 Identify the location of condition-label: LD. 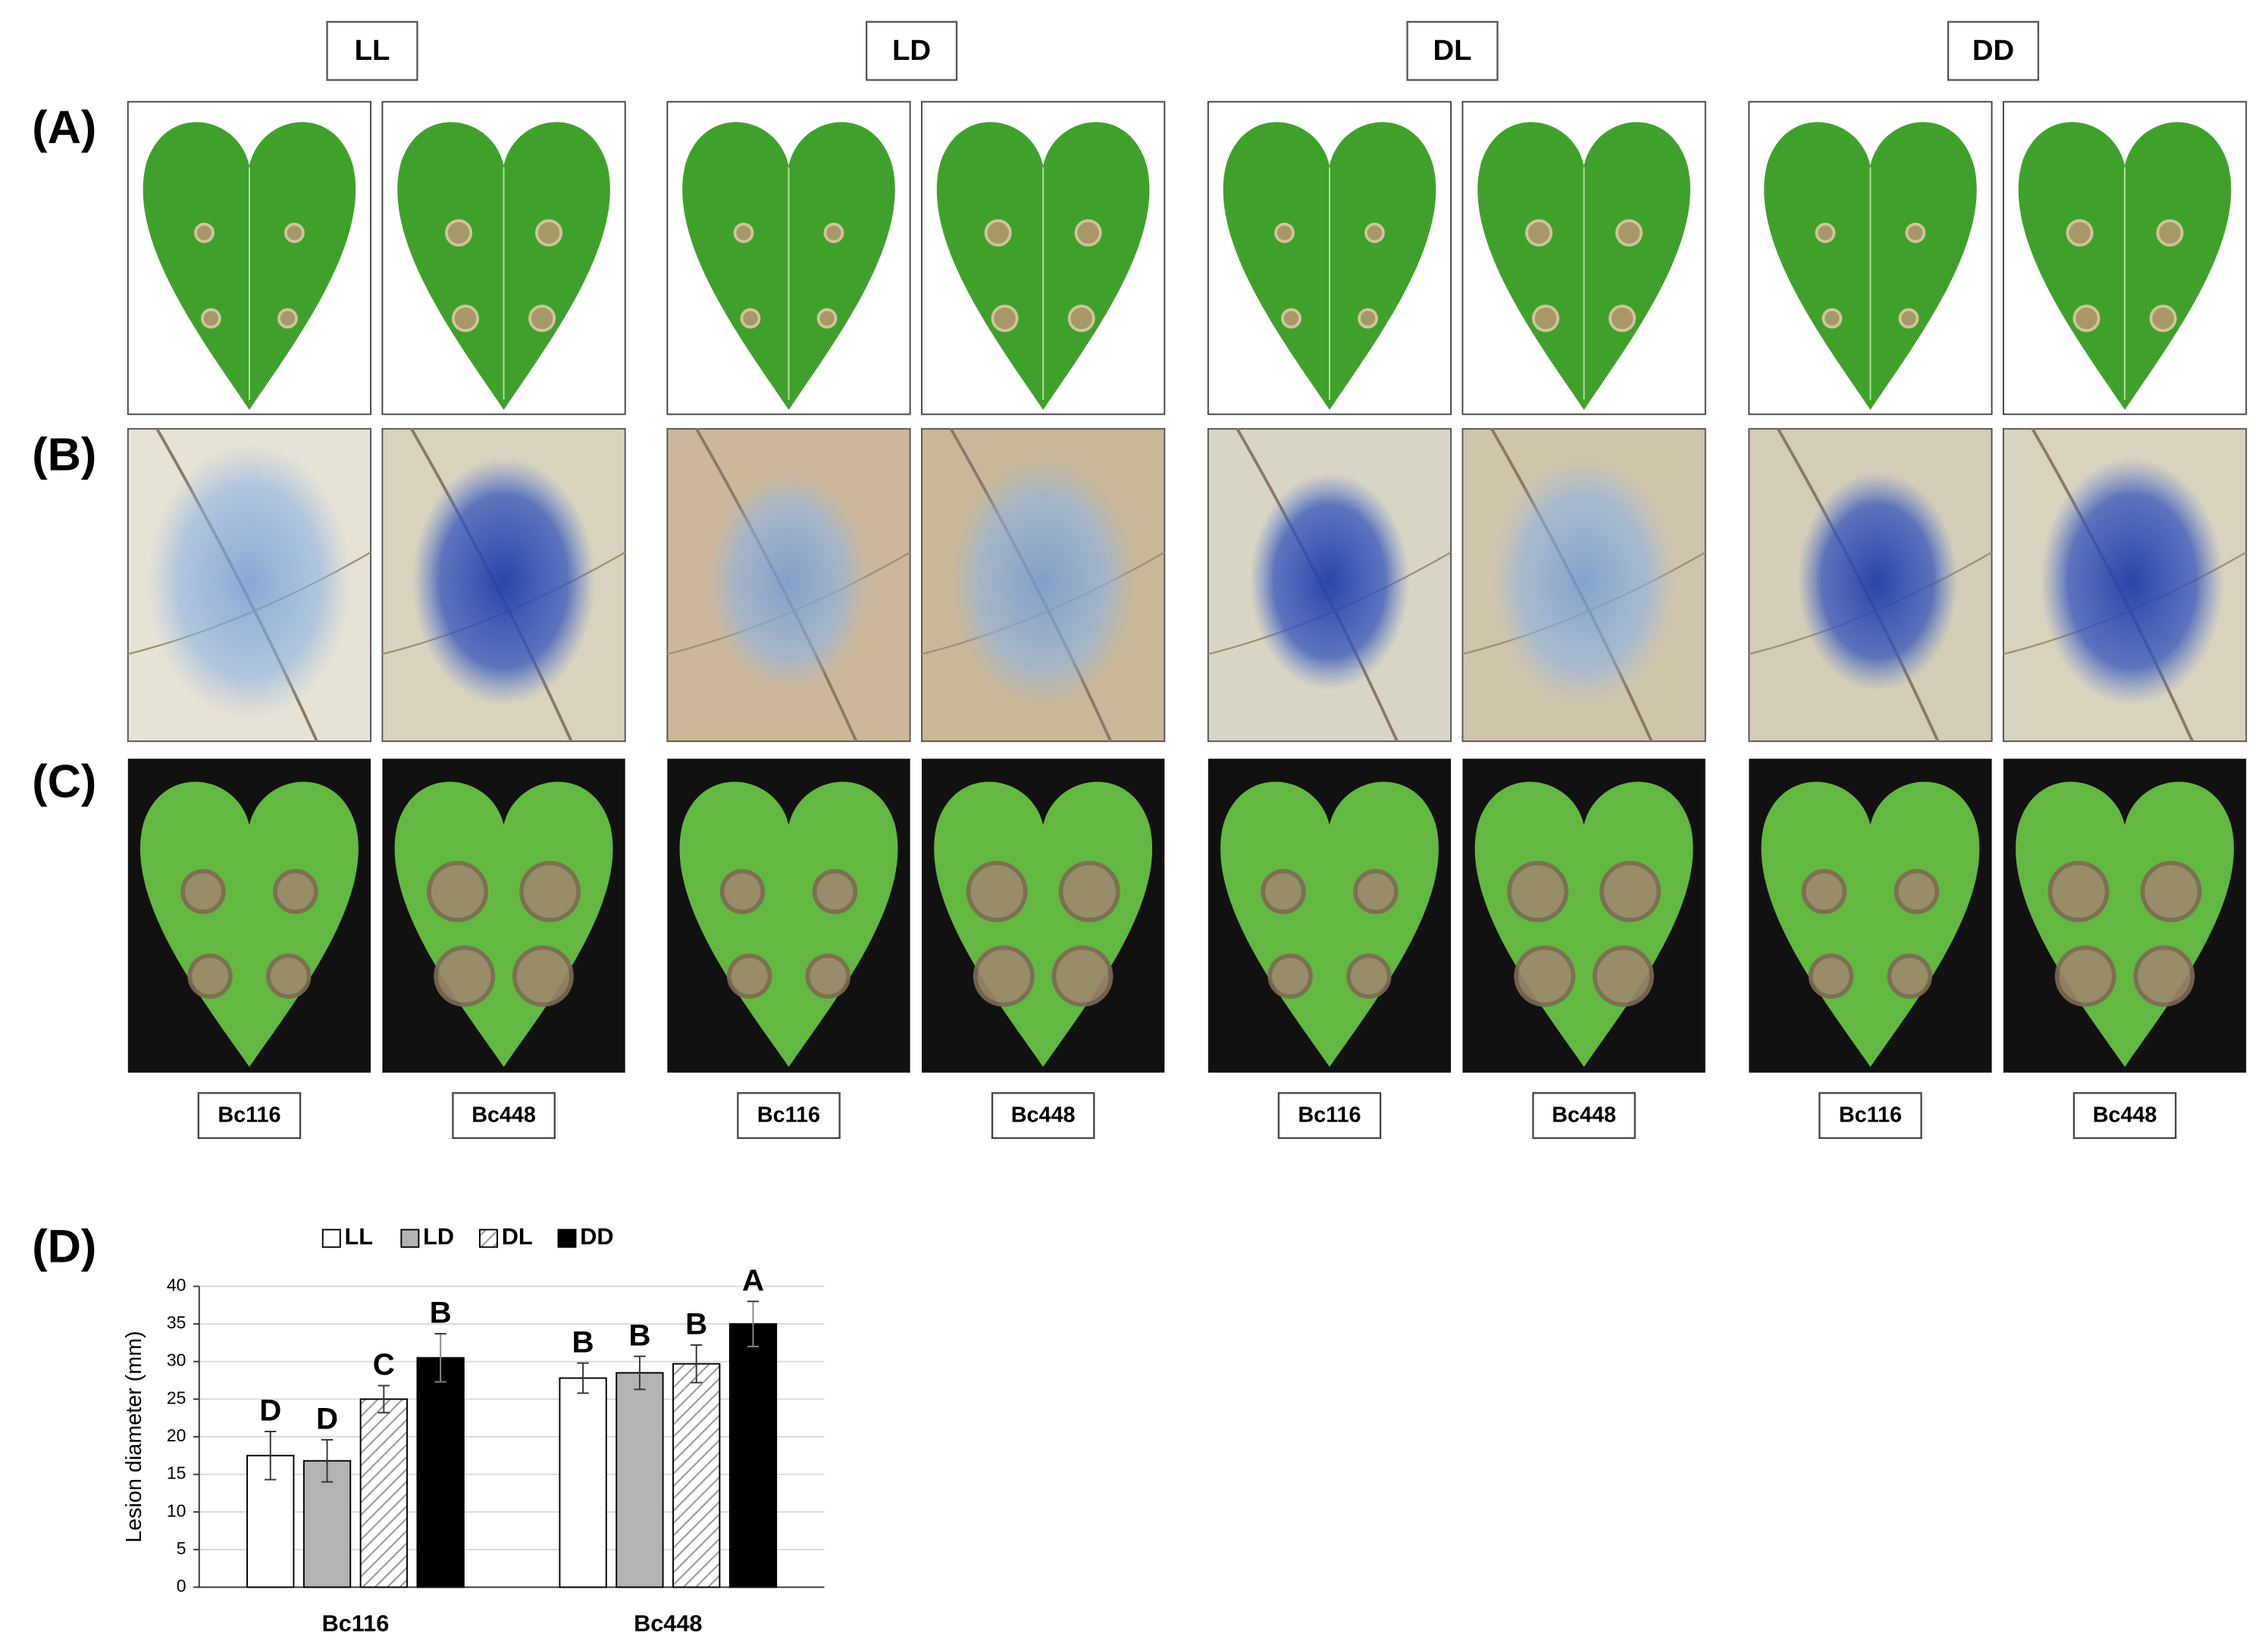
(911, 51).